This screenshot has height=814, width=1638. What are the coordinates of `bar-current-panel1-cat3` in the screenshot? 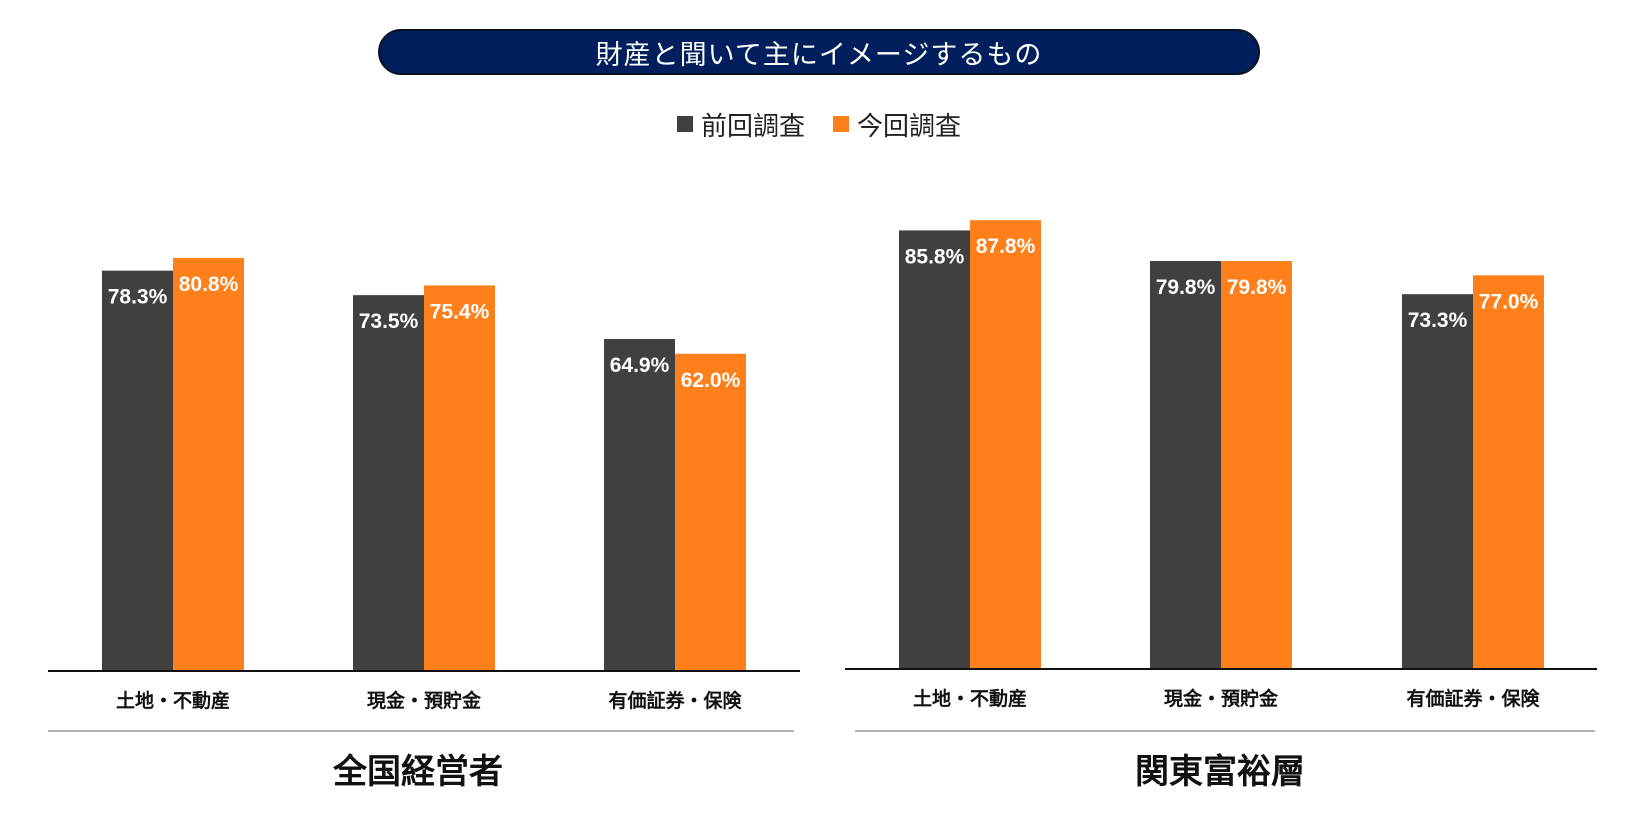 It's located at (710, 511).